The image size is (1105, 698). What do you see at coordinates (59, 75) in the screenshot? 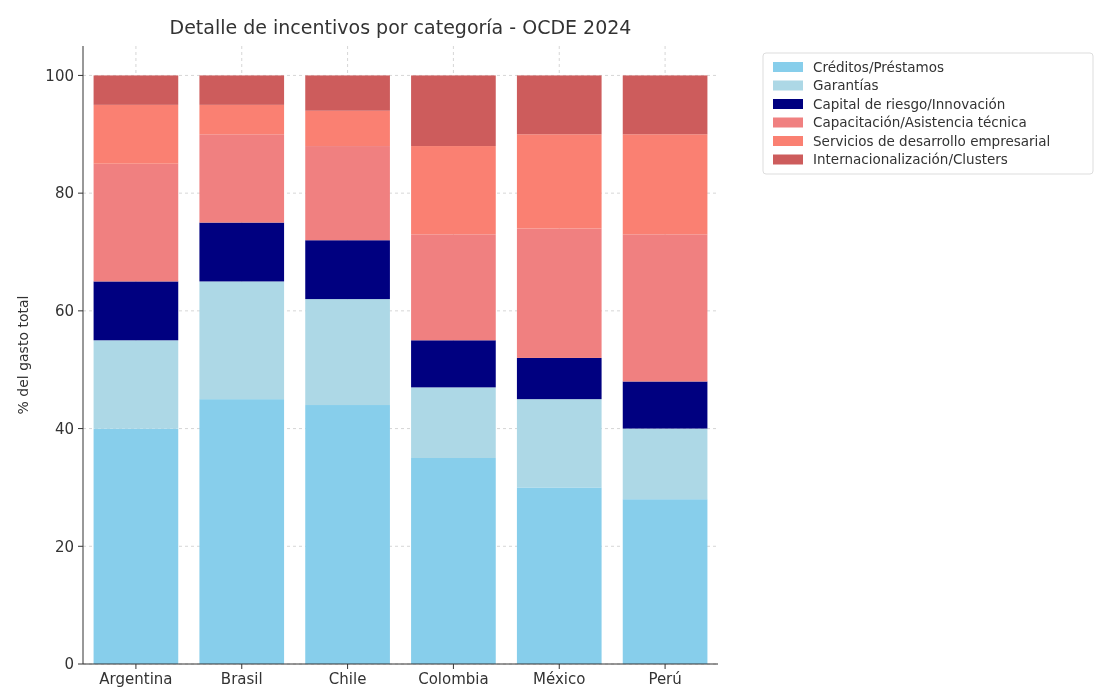
I see `y-tick-label: 100` at bounding box center [59, 75].